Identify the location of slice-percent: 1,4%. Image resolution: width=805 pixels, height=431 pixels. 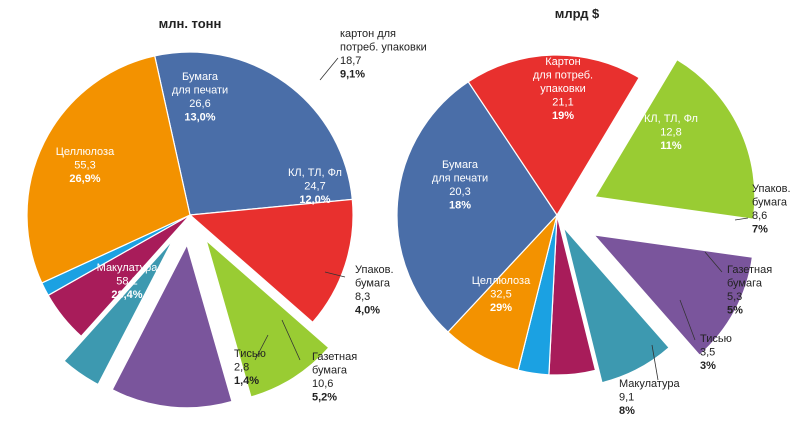
(246, 381).